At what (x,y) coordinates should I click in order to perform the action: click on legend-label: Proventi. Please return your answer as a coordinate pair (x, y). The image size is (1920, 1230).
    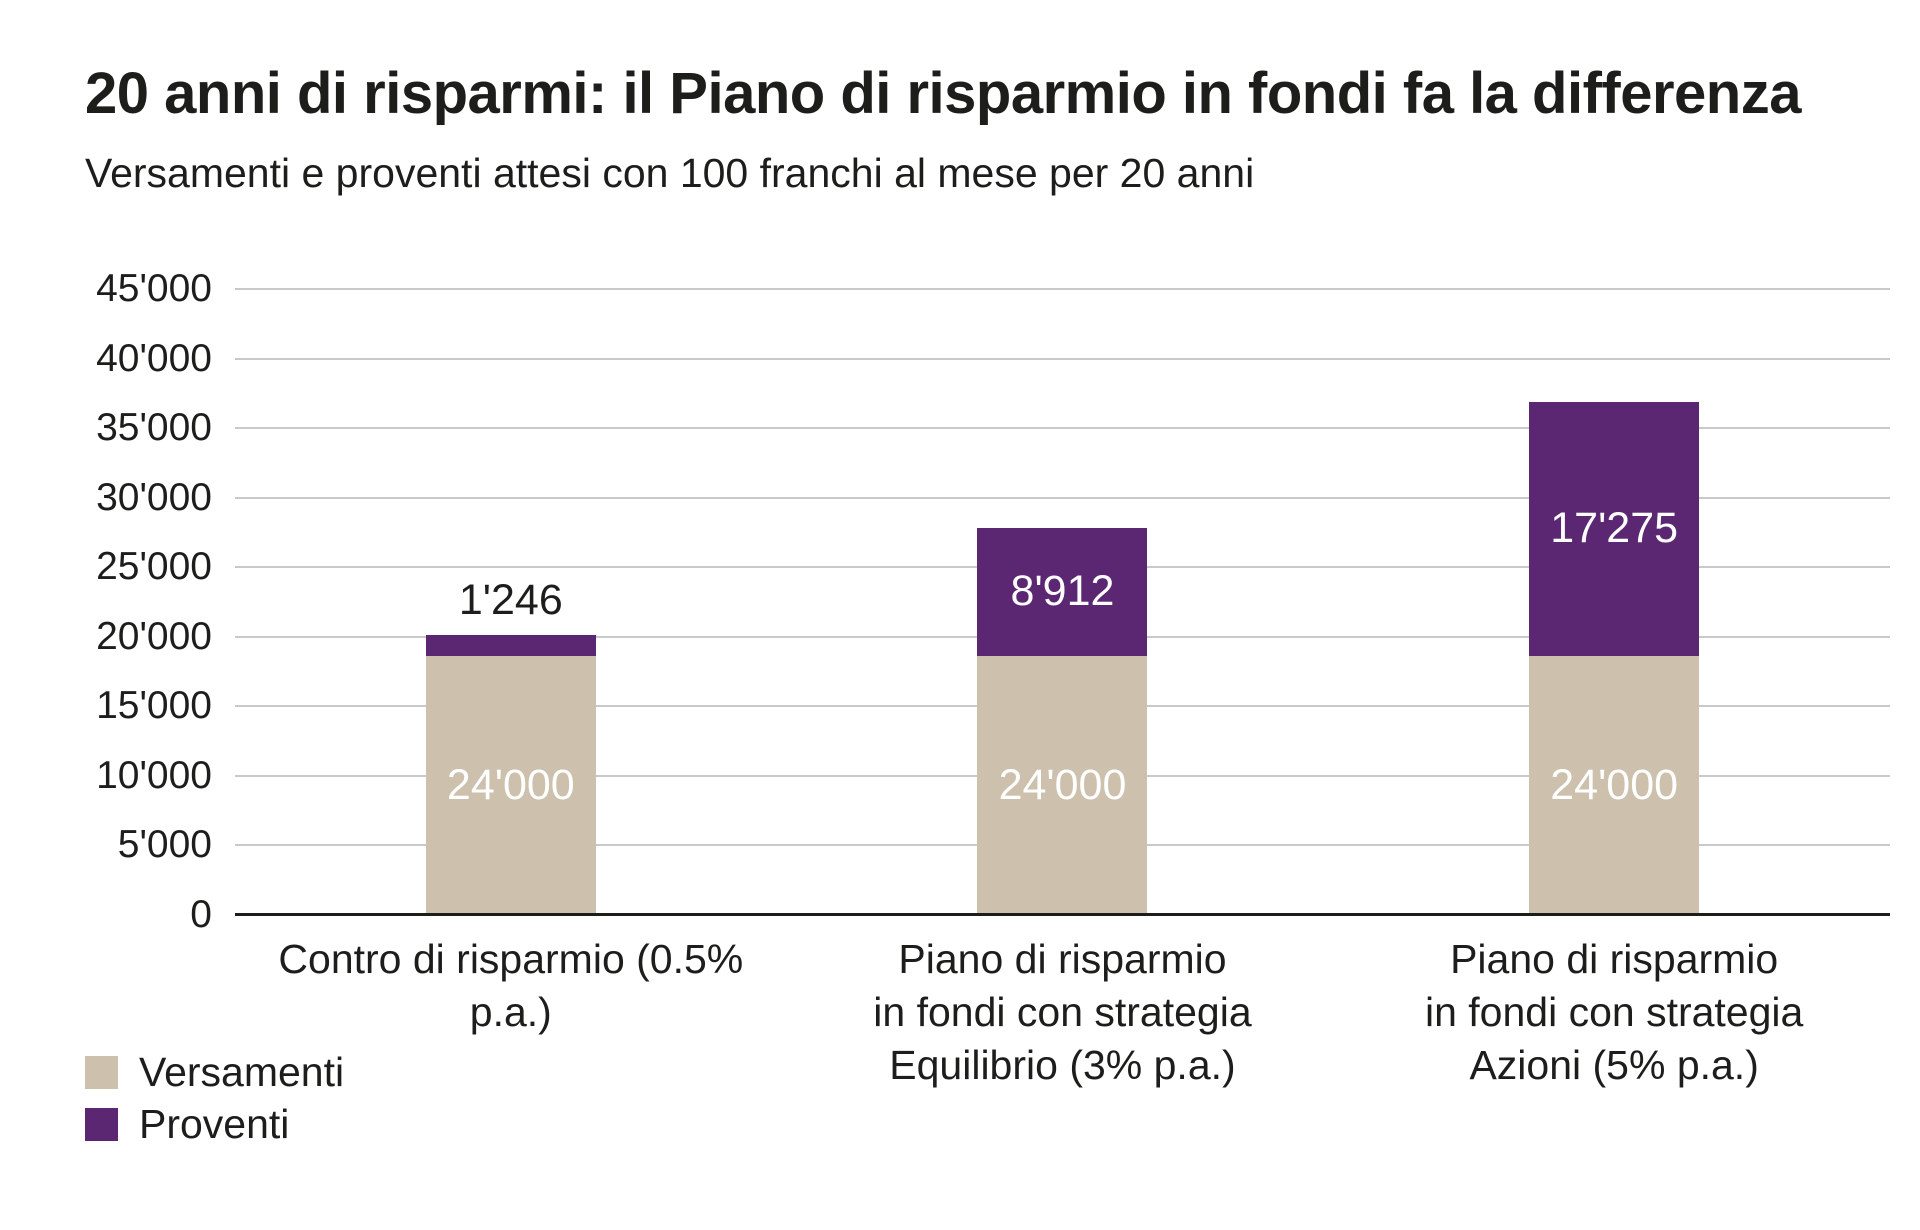
    Looking at the image, I should click on (214, 1124).